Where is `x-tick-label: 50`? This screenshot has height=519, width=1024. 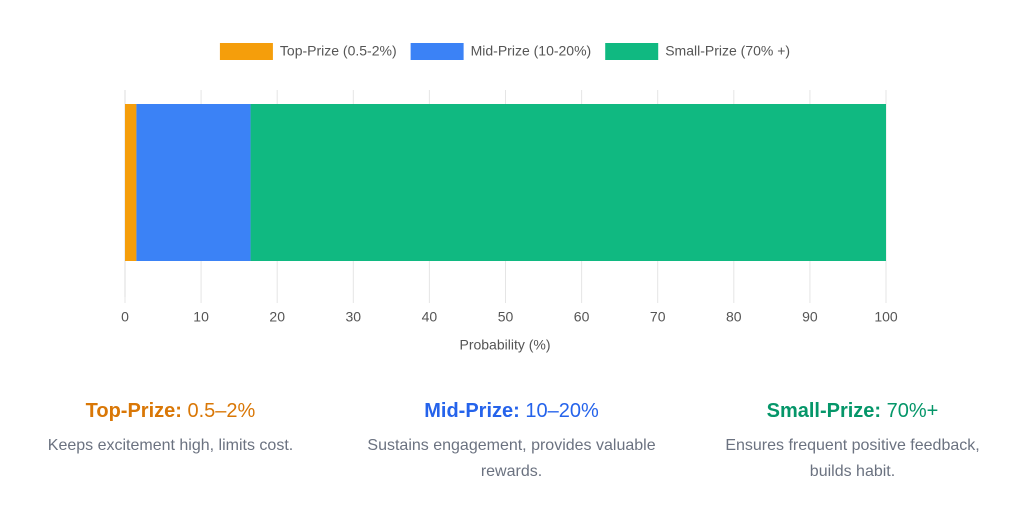
x-tick-label: 50 is located at coordinates (506, 317).